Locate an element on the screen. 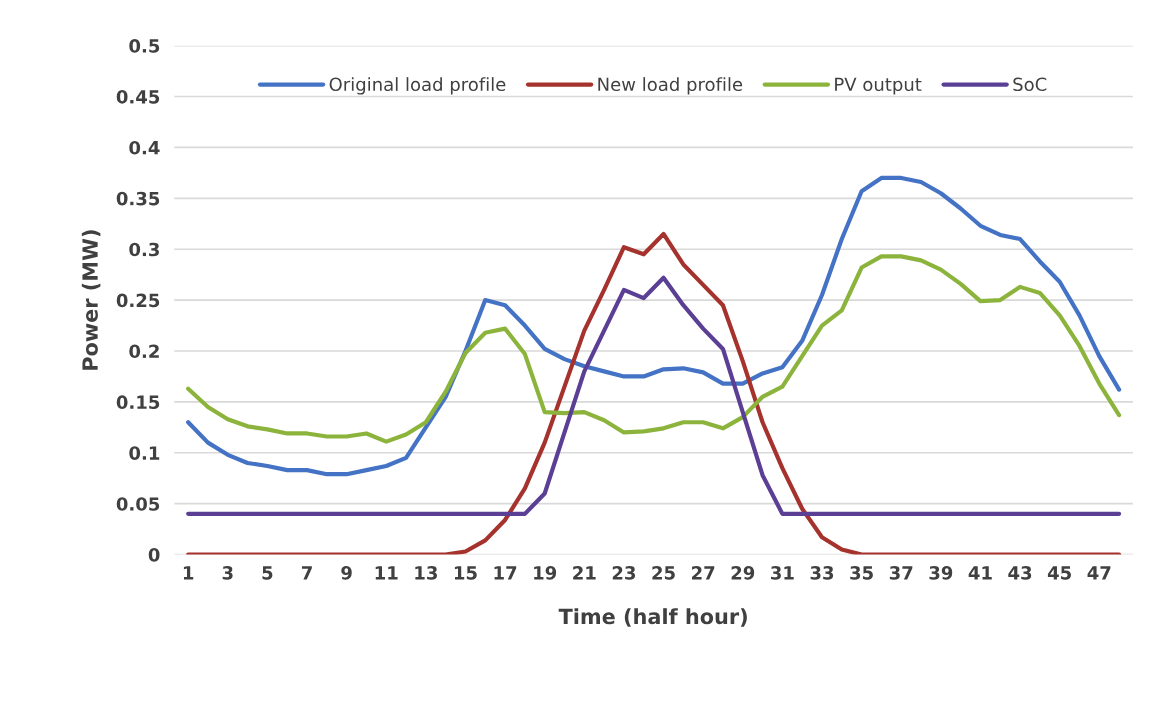  x-tick-label: 3 is located at coordinates (227, 573).